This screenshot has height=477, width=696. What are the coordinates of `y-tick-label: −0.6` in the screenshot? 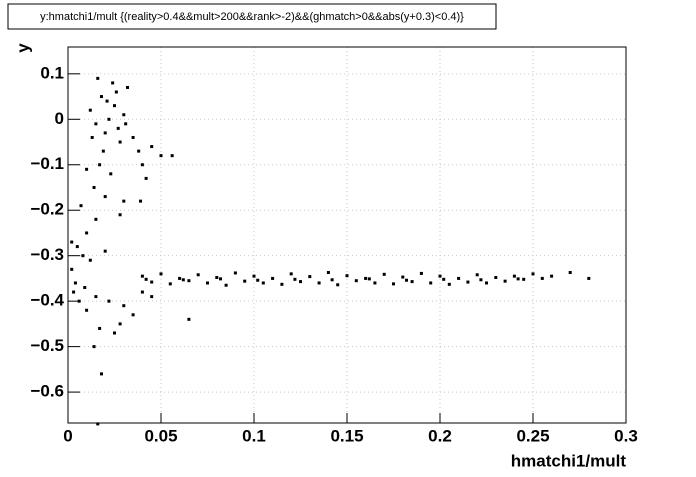 It's located at (47, 391).